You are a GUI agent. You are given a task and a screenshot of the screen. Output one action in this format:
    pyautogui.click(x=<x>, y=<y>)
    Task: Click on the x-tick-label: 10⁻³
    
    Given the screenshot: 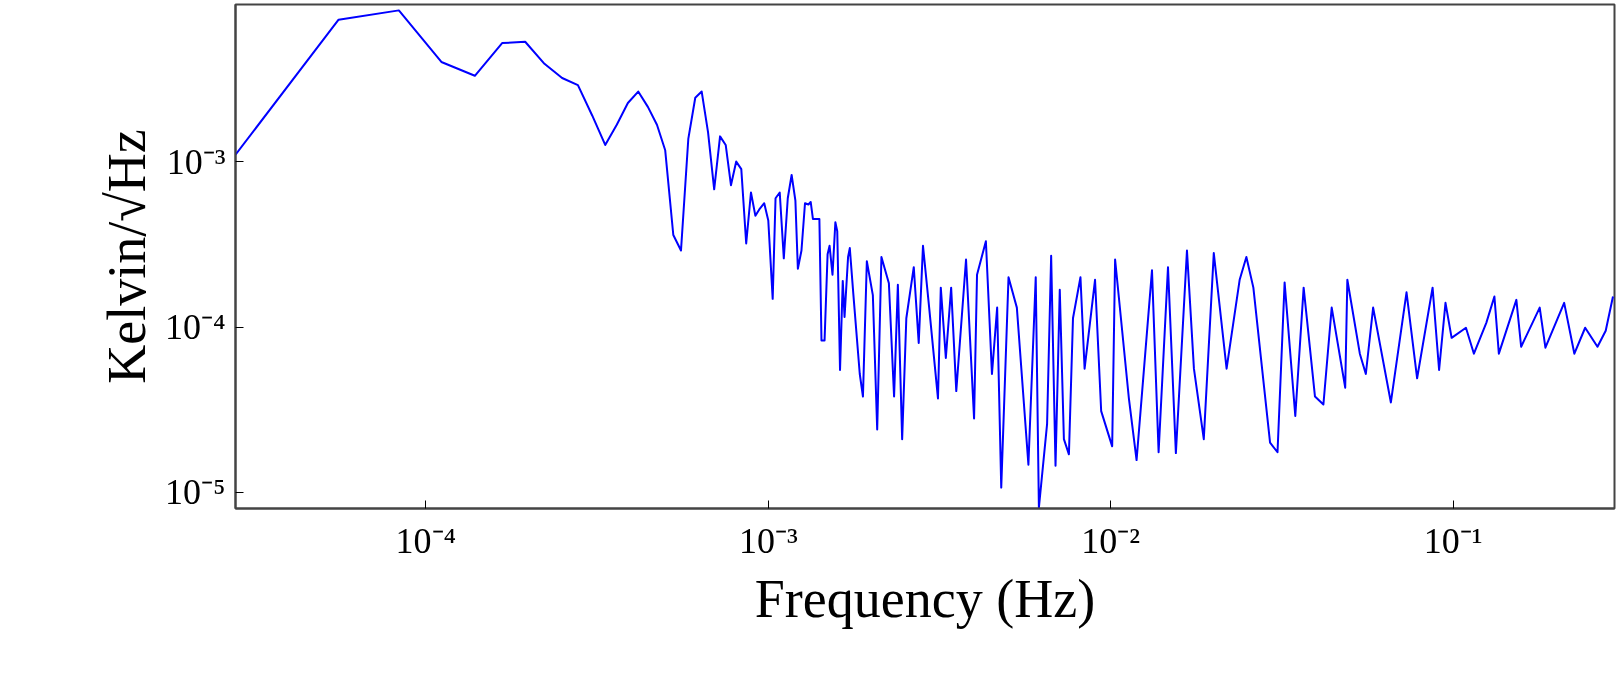 What is the action you would take?
    pyautogui.click(x=768, y=540)
    